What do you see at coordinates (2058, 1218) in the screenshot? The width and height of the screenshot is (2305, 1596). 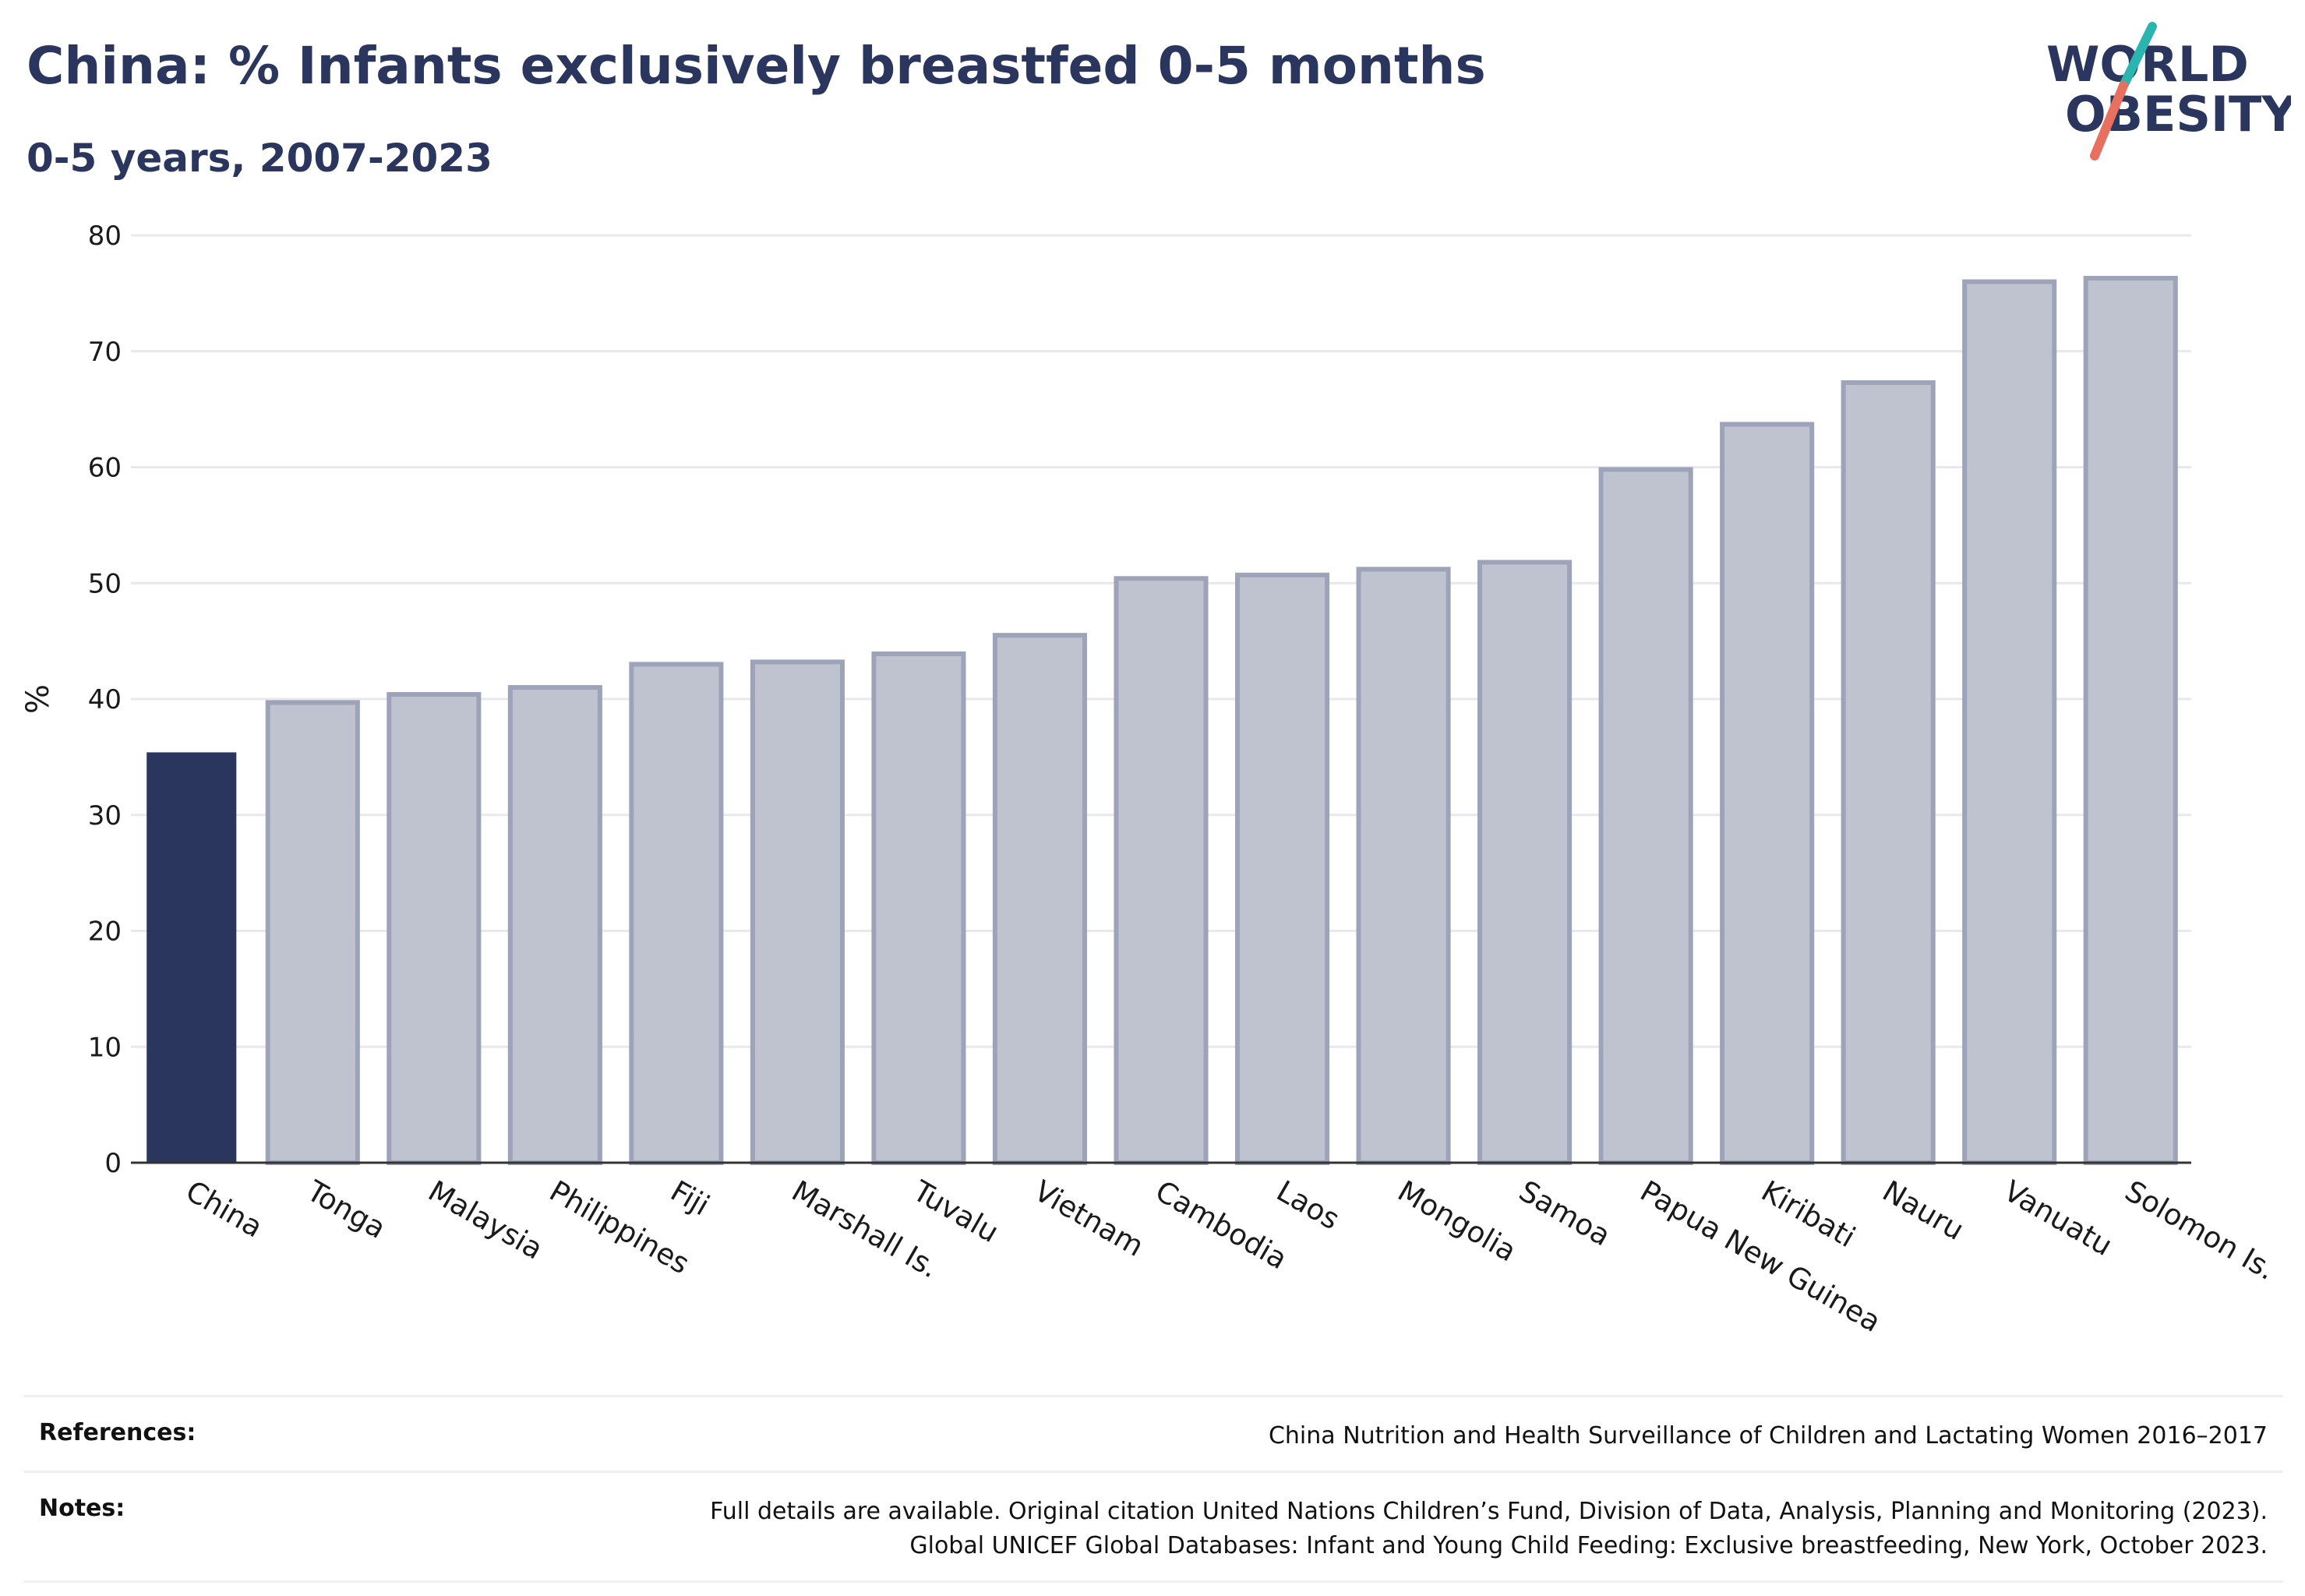 I see `x-tick-label: Vanuatu` at bounding box center [2058, 1218].